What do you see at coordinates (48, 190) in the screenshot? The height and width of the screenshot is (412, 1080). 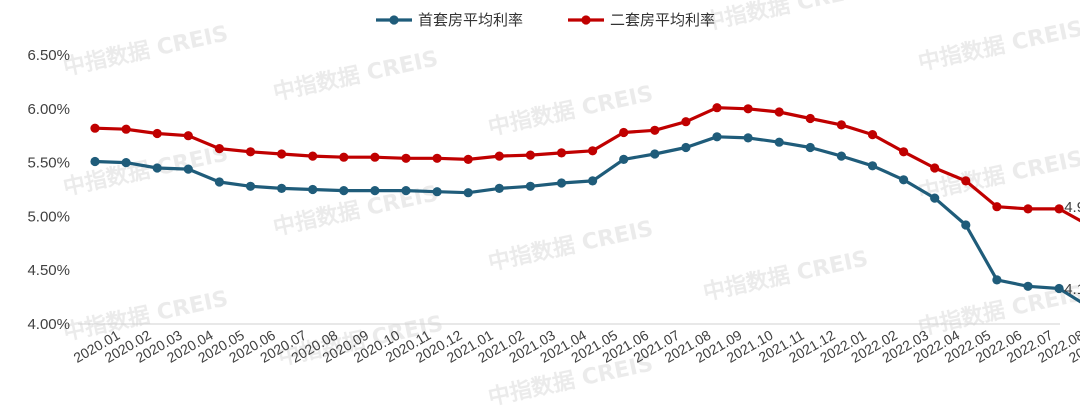 I see `y-axis: 4.00% 4.50% 5.00% 5.50% 6.00% 6.50%` at bounding box center [48, 190].